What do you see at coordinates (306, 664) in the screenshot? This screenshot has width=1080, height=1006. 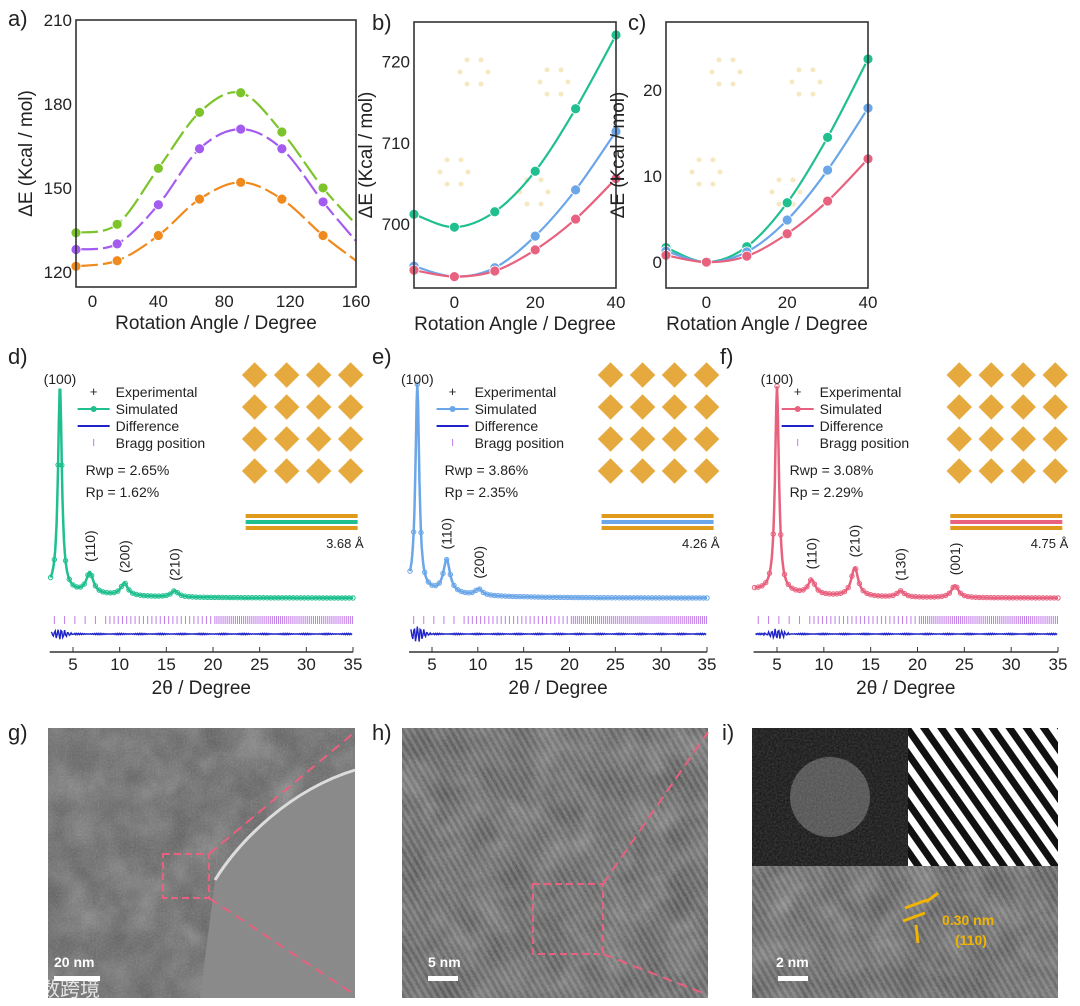 I see `x-tick-label: 30` at bounding box center [306, 664].